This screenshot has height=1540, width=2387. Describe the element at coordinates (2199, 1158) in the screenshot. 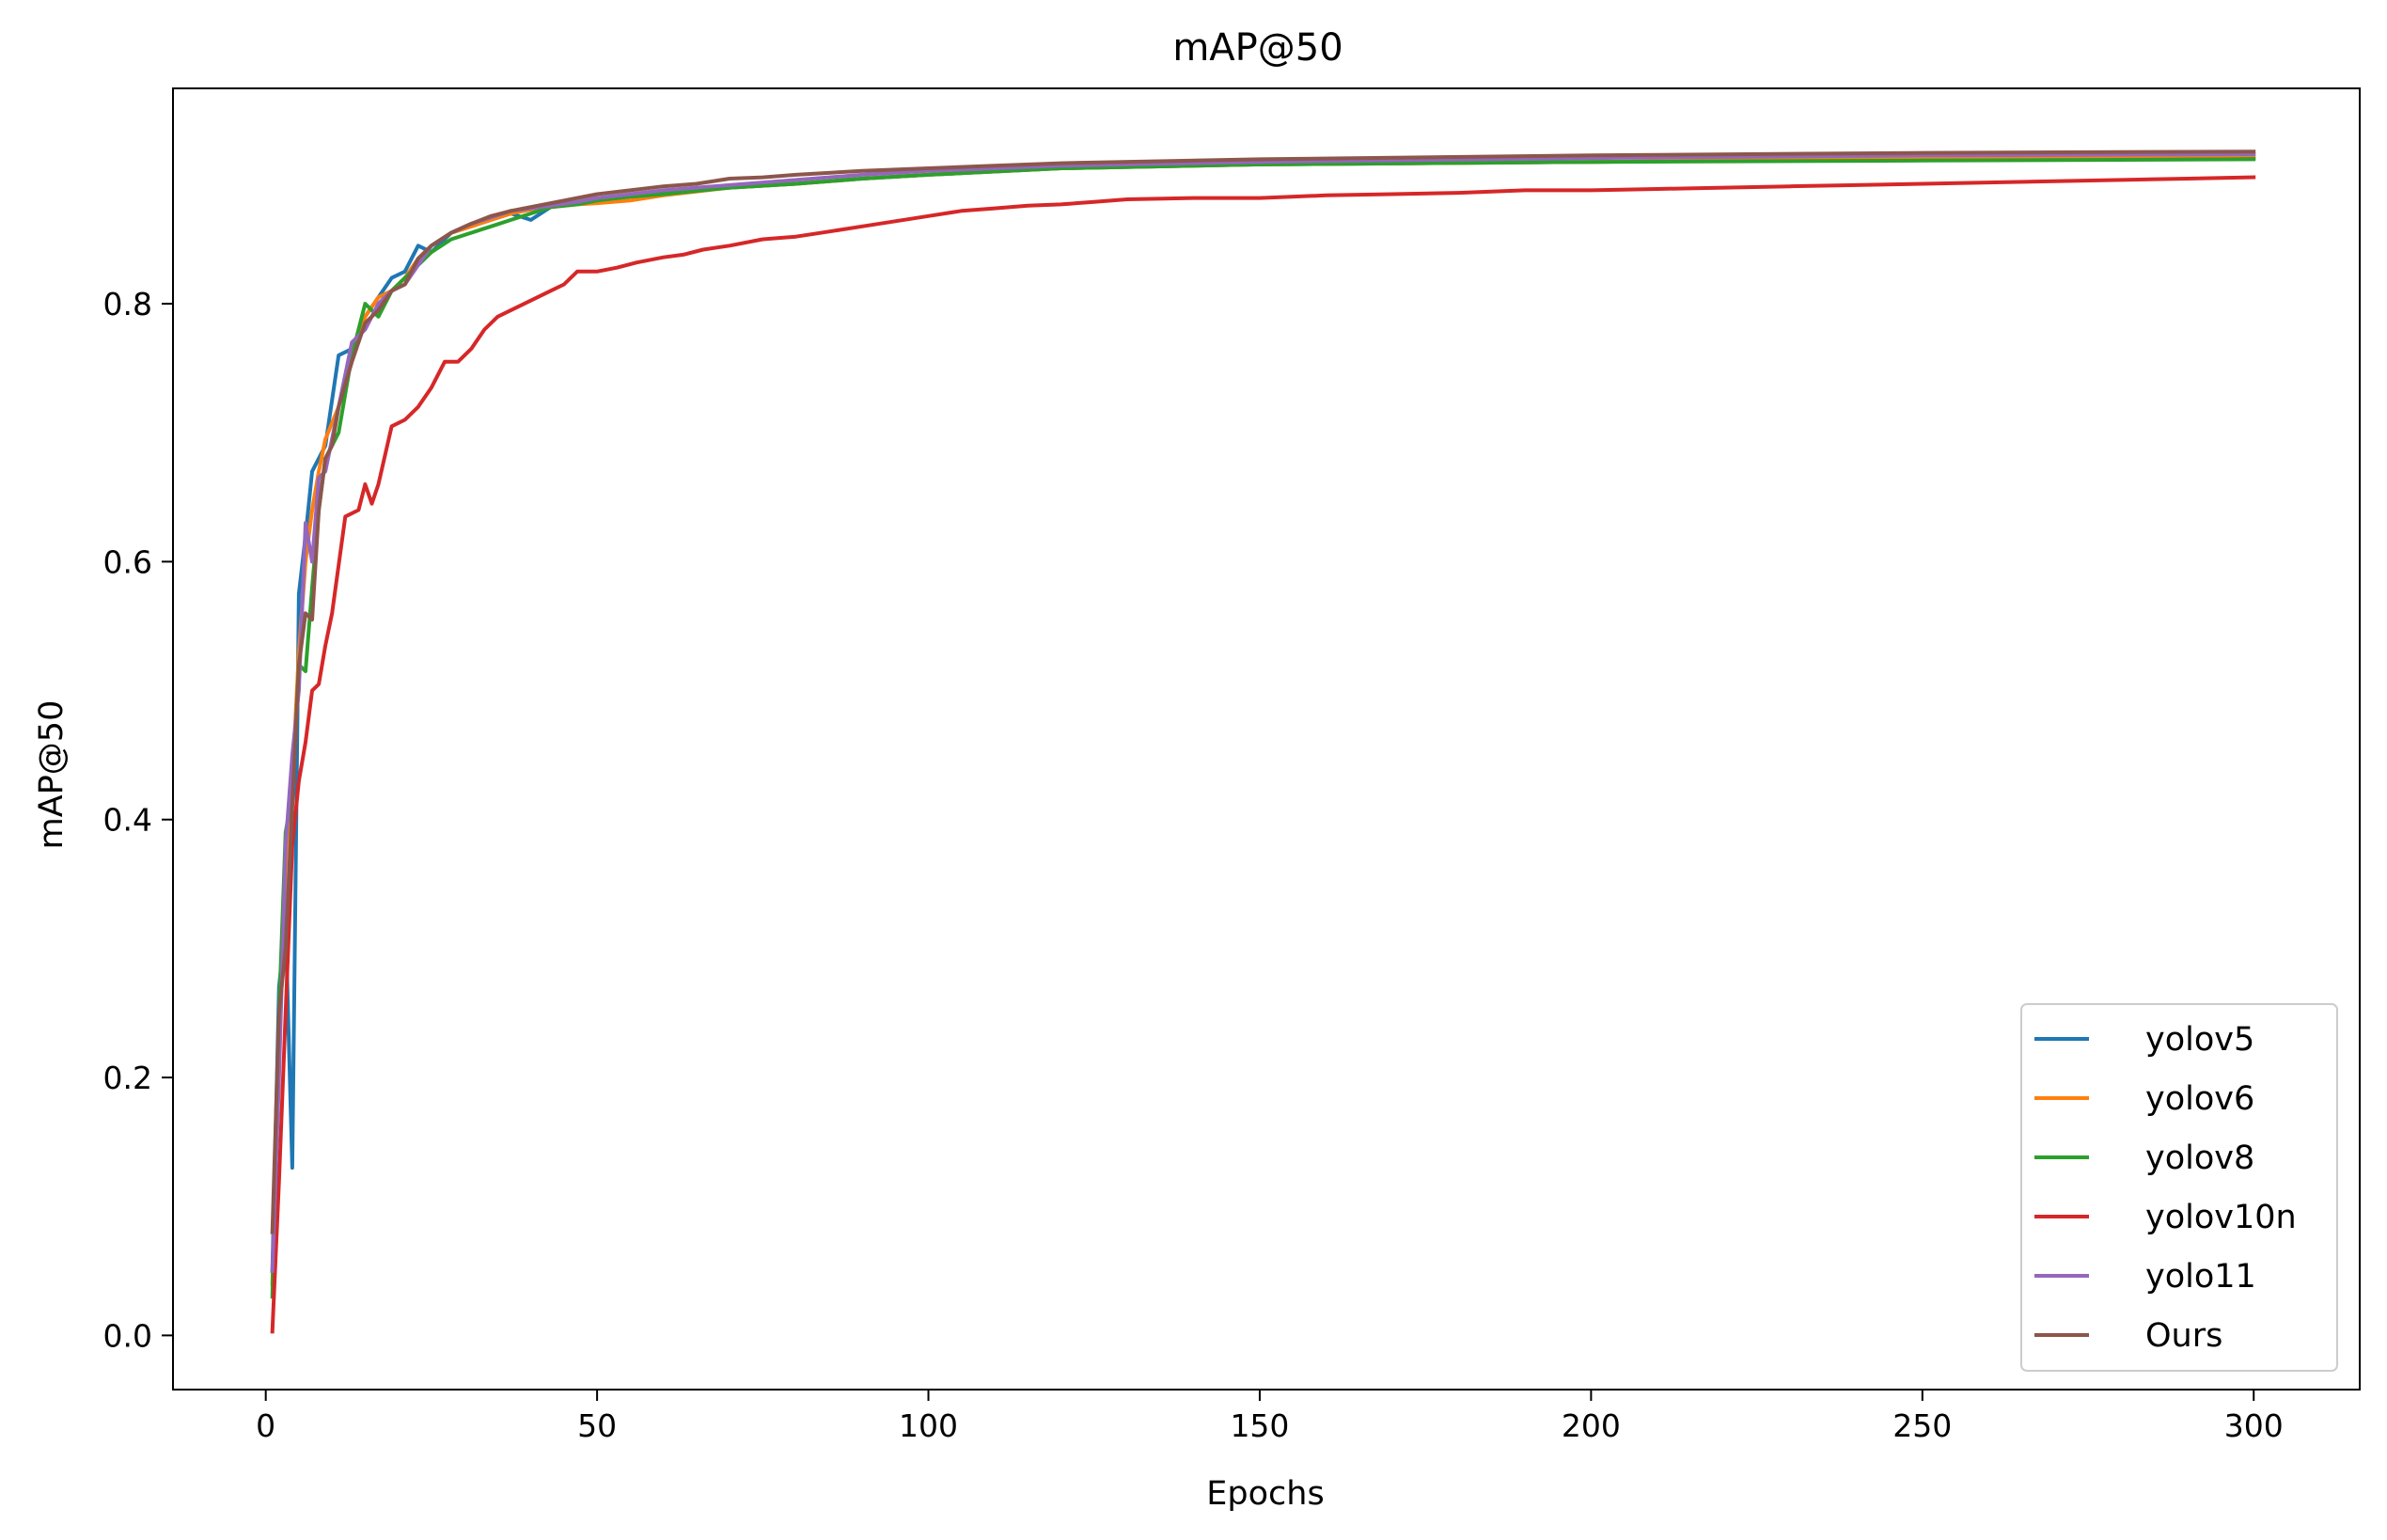

I see `legend-label-yolov8: yolov8` at that location.